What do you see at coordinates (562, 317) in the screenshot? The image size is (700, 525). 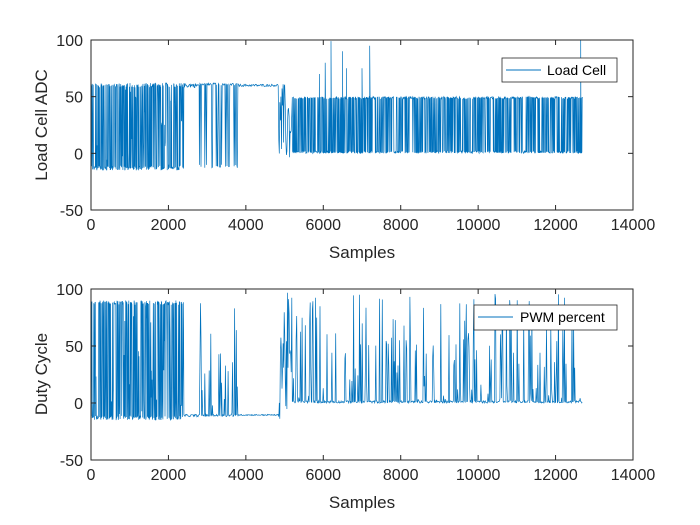 I see `duty-cycle-legend-label: PWM percent` at bounding box center [562, 317].